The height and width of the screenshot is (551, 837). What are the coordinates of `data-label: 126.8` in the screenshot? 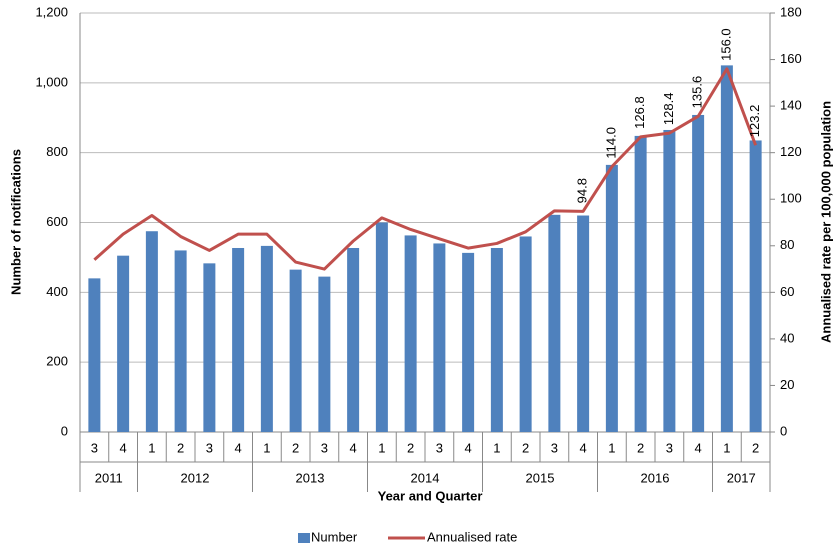 It's located at (639, 112).